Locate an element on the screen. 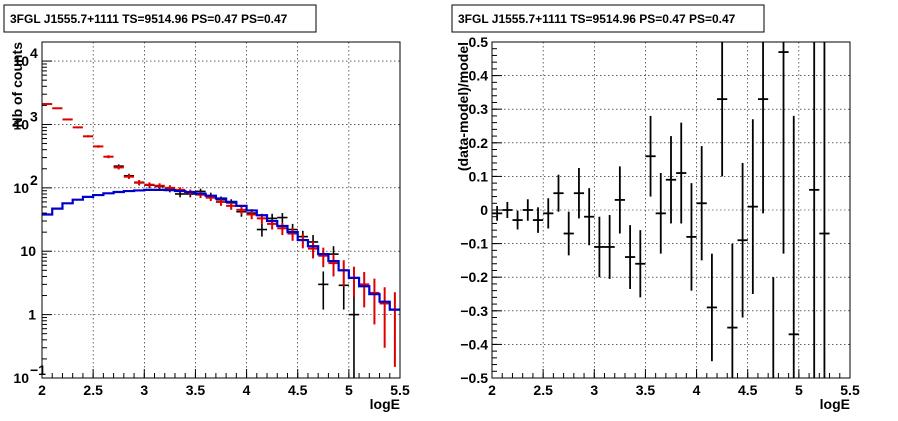 Image resolution: width=898 pixels, height=421 pixels. right-y-tick-label: 0.1 is located at coordinates (479, 176).